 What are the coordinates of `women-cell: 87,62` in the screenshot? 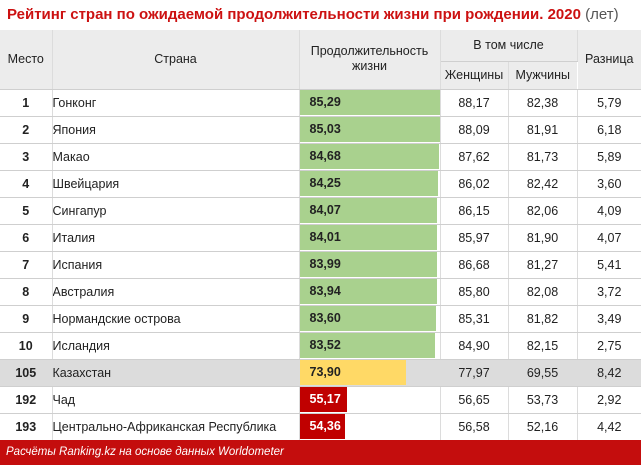 It's located at (474, 157).